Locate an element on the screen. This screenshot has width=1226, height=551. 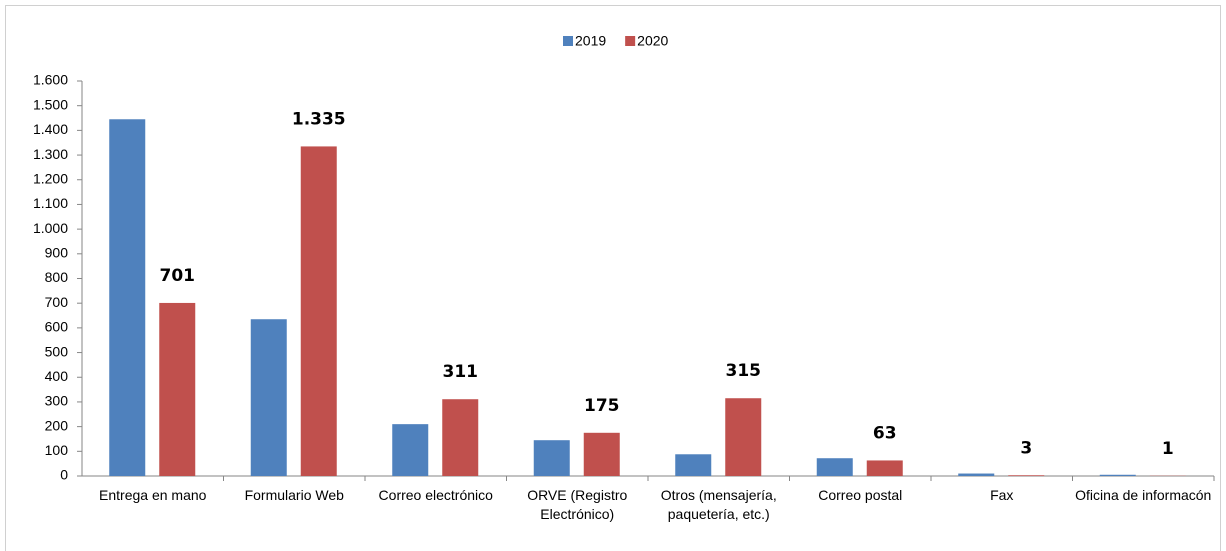
y-tick-label: 100 is located at coordinates (57, 450).